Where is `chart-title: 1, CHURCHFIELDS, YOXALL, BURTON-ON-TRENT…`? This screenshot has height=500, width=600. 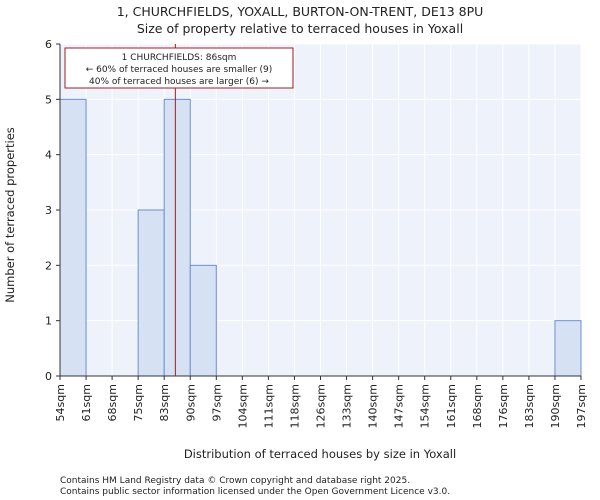 chart-title: 1, CHURCHFIELDS, YOXALL, BURTON-ON-TRENT… is located at coordinates (300, 11).